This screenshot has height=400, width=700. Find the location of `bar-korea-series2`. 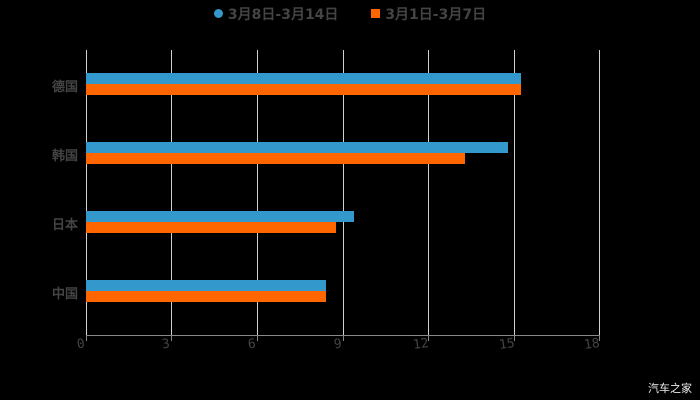

bar-korea-series2 is located at coordinates (275, 158).